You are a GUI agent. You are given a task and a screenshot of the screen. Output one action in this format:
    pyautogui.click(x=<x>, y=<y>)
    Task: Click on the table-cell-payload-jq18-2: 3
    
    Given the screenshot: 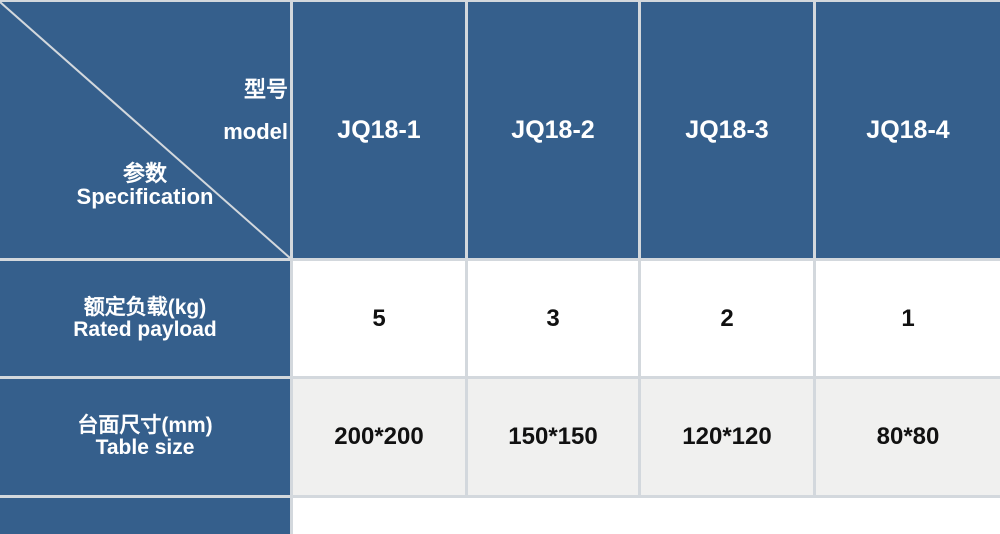 What is the action you would take?
    pyautogui.click(x=553, y=318)
    